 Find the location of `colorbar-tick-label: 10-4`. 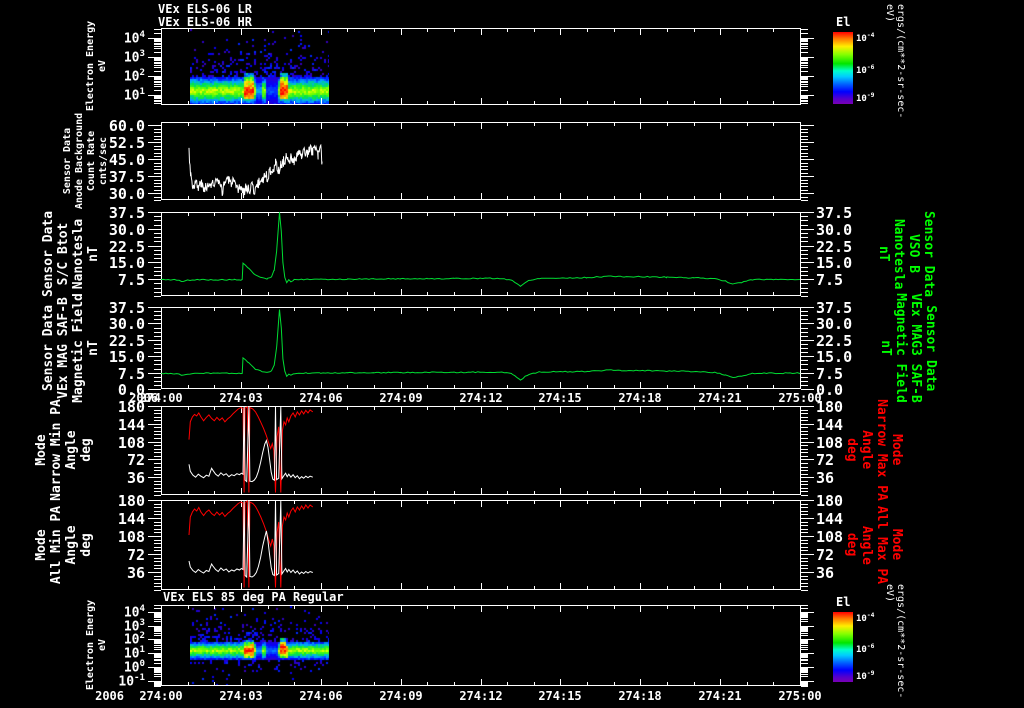

colorbar-tick-label: 10-4 is located at coordinates (865, 618).